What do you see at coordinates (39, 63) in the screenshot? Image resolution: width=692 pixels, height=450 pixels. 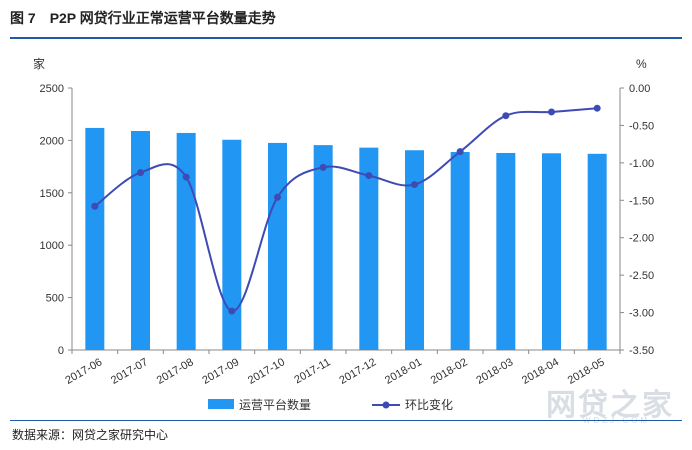 I see `left-axis-unit: 家` at bounding box center [39, 63].